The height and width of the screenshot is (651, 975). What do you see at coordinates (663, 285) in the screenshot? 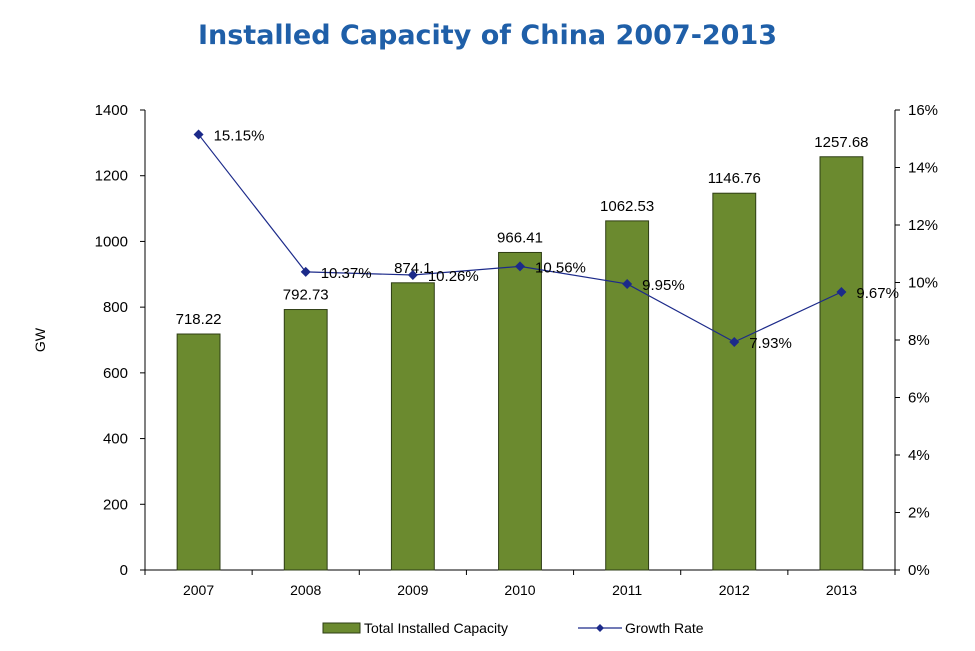
I see `line-value-label: 9.95%` at bounding box center [663, 285].